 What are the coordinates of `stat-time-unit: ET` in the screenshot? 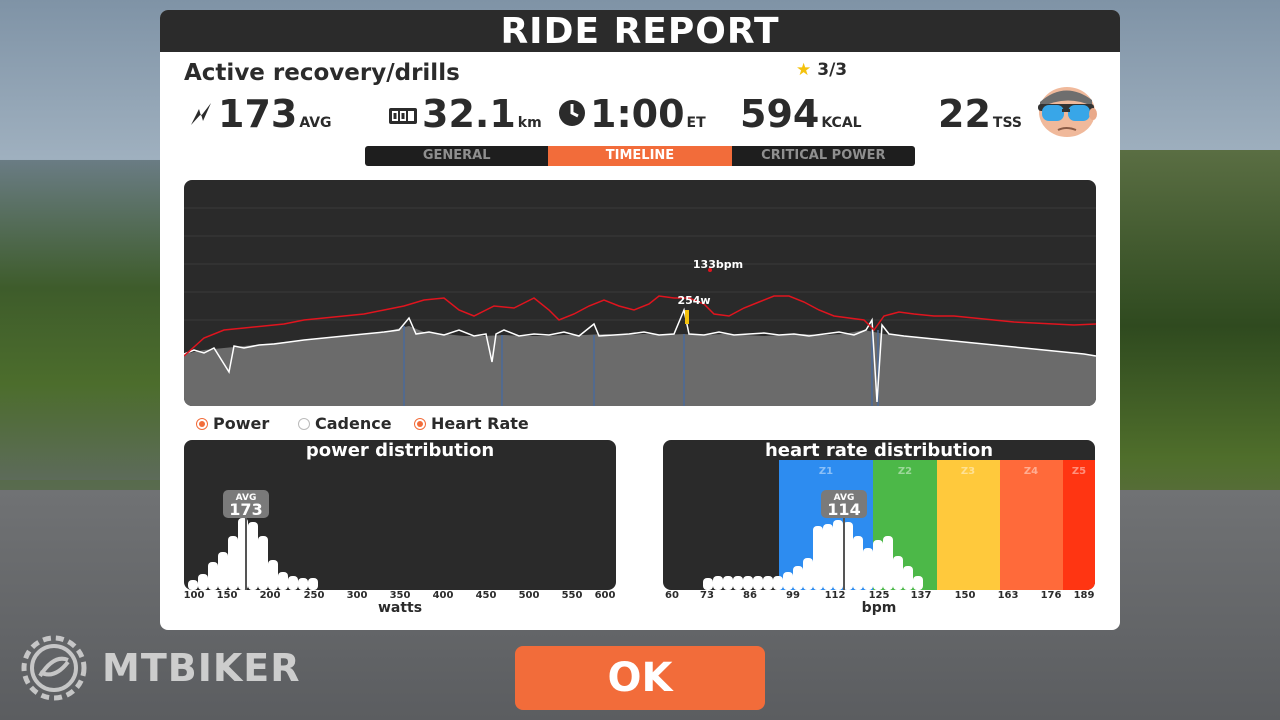 It's located at (696, 123).